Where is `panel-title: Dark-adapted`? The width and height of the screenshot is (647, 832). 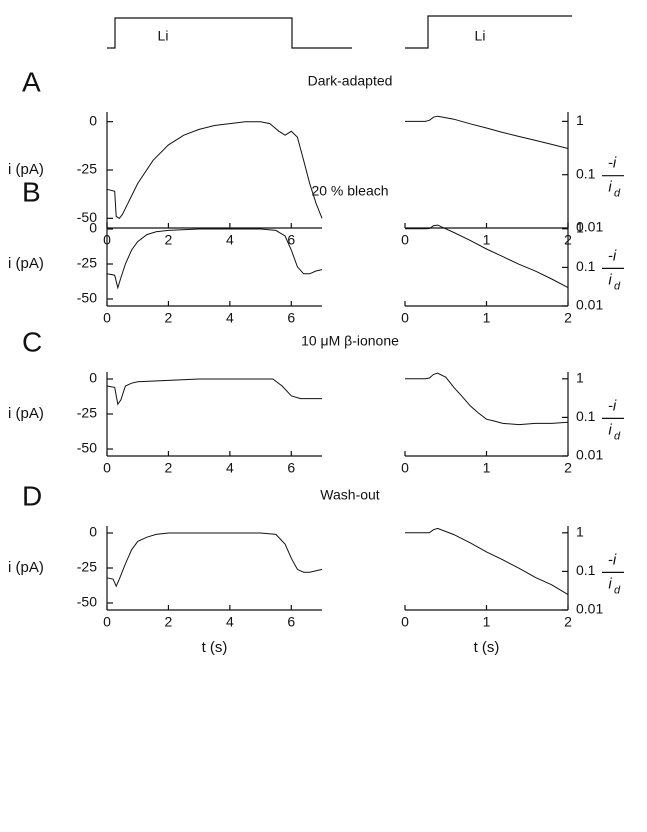
panel-title: Dark-adapted is located at coordinates (350, 81).